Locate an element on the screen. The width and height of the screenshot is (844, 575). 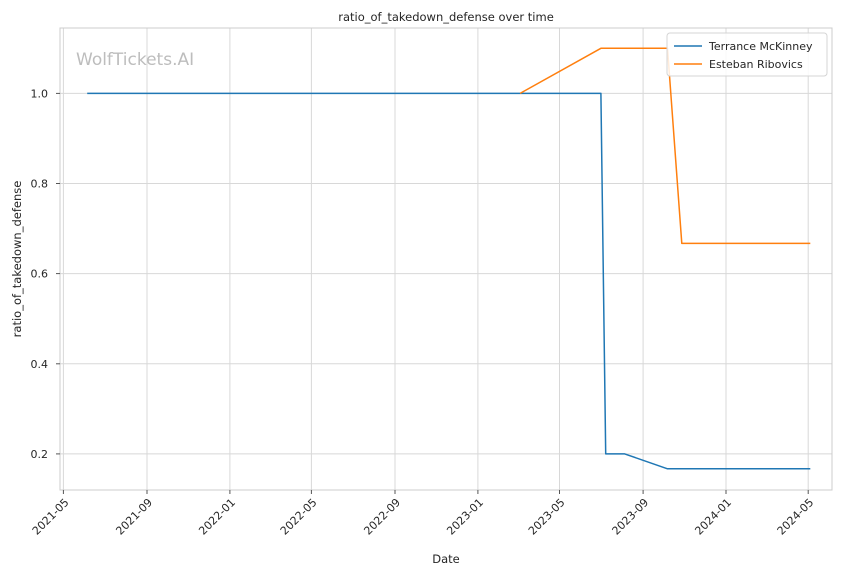
watermark-text: WolfTickets.AI is located at coordinates (135, 60).